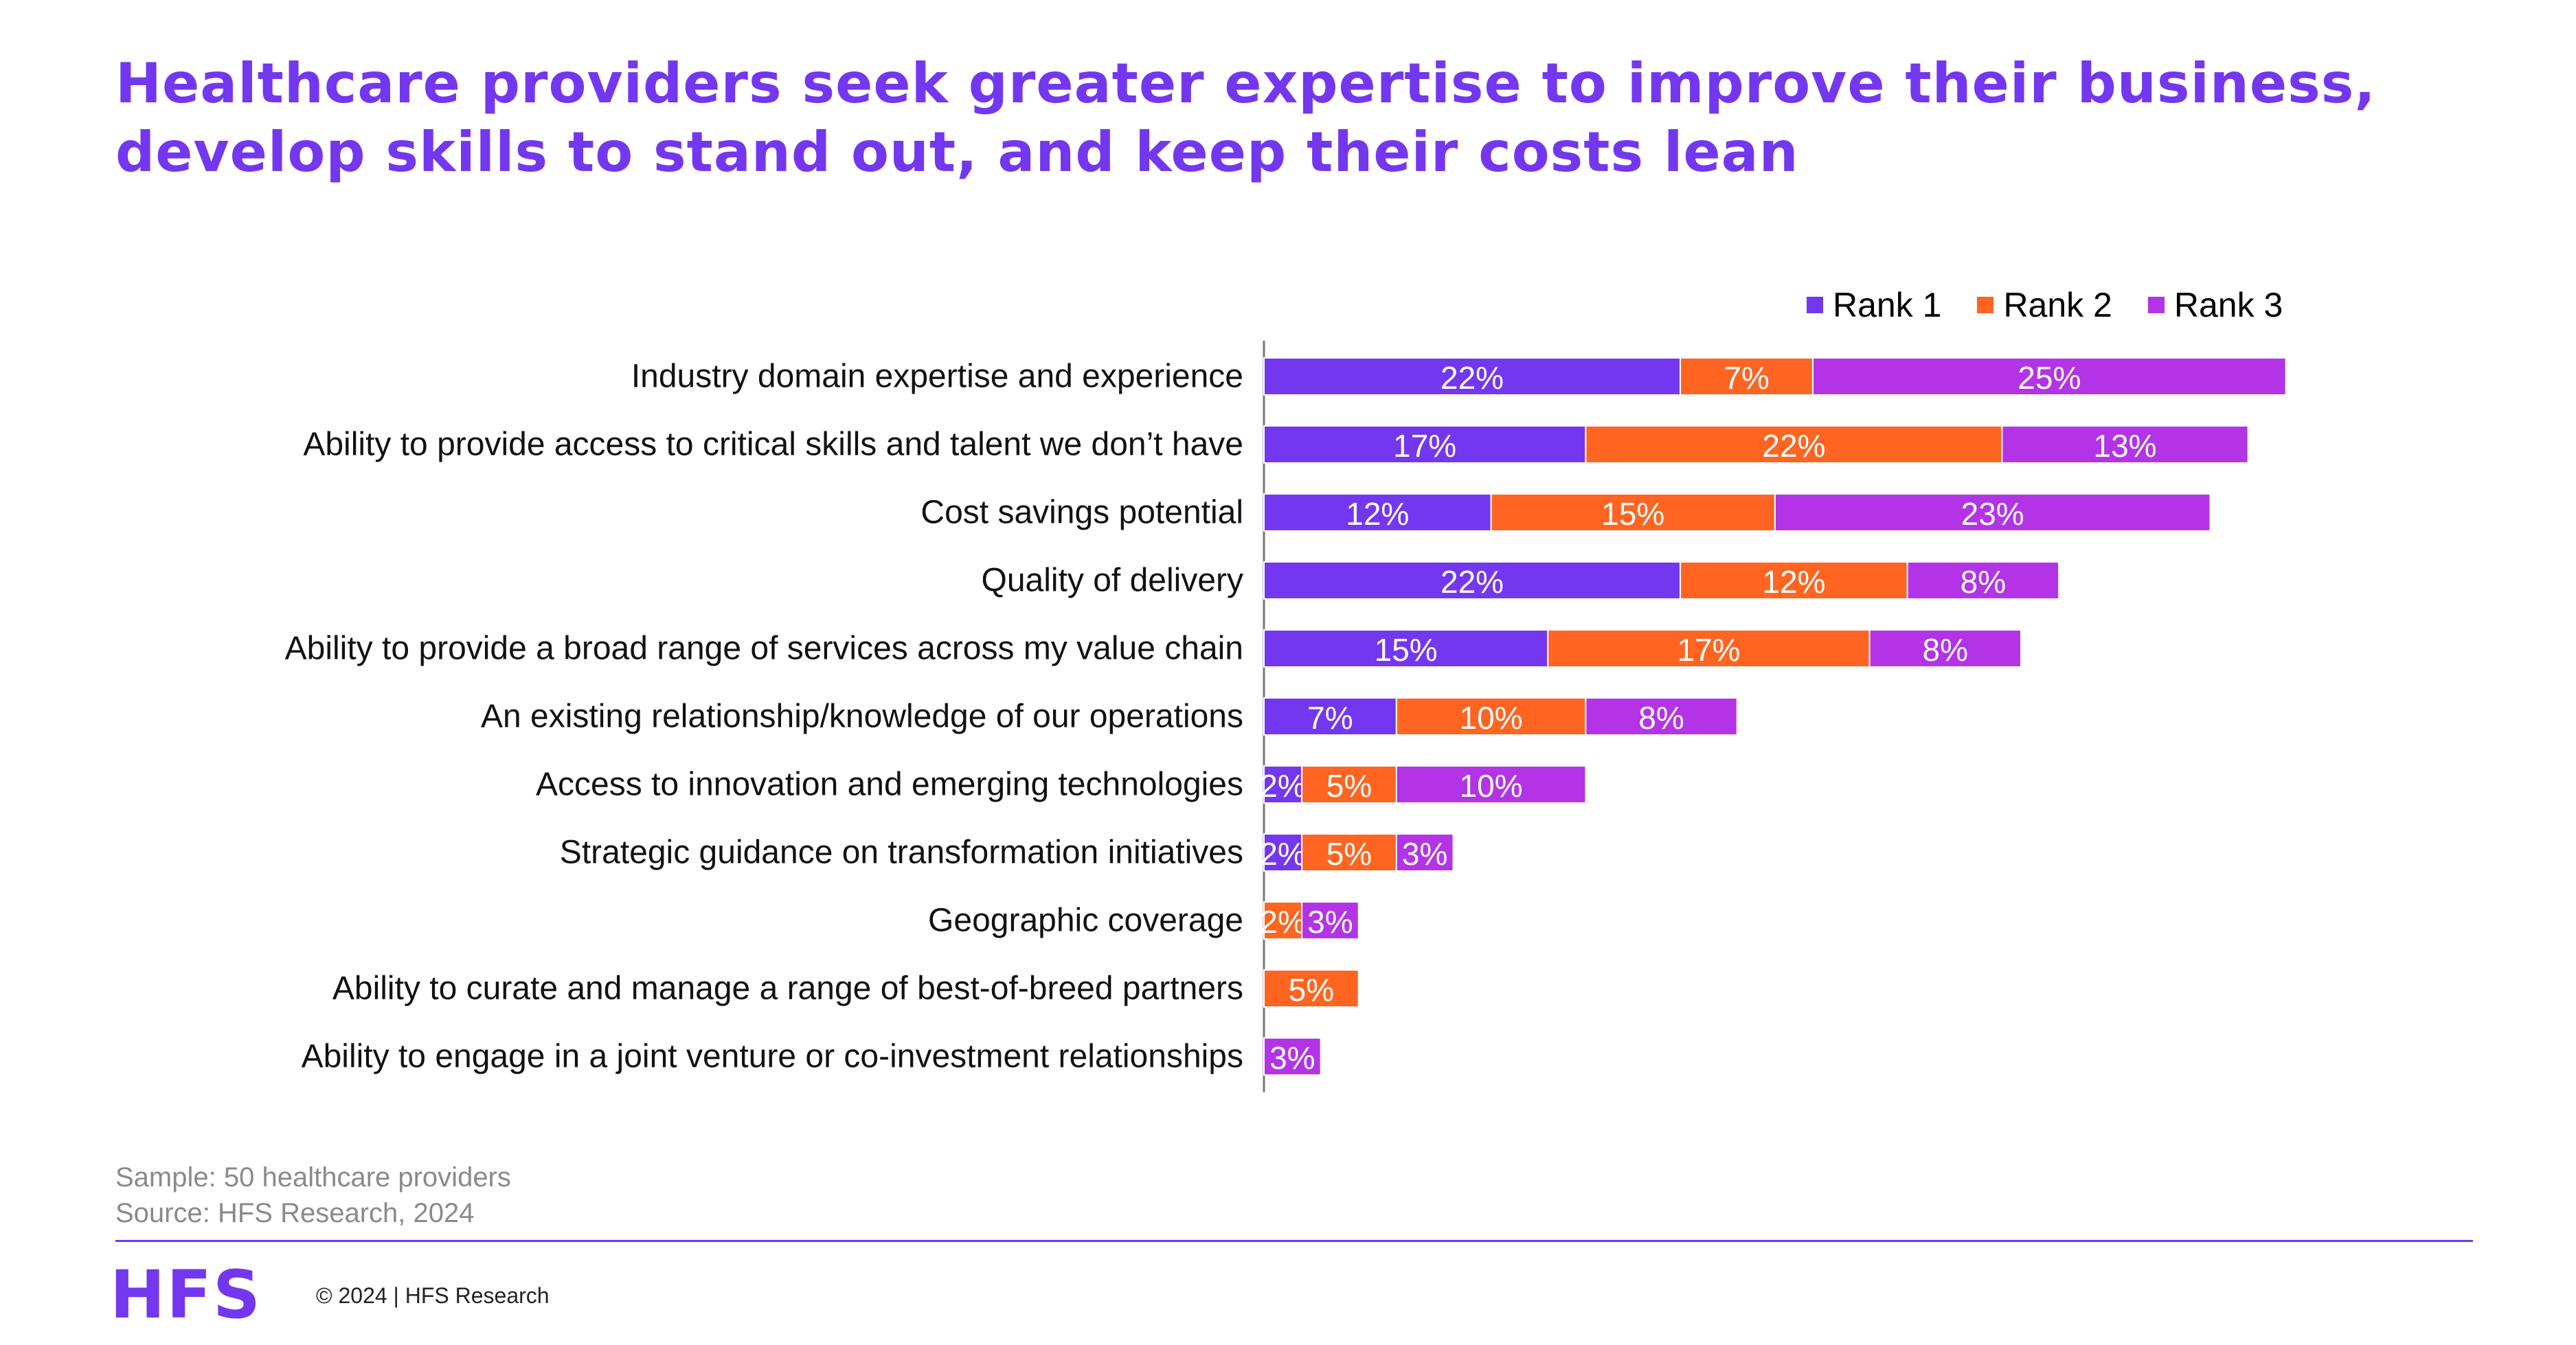 The height and width of the screenshot is (1345, 2576). I want to click on legend-item-rank-3: Rank 3, so click(2215, 305).